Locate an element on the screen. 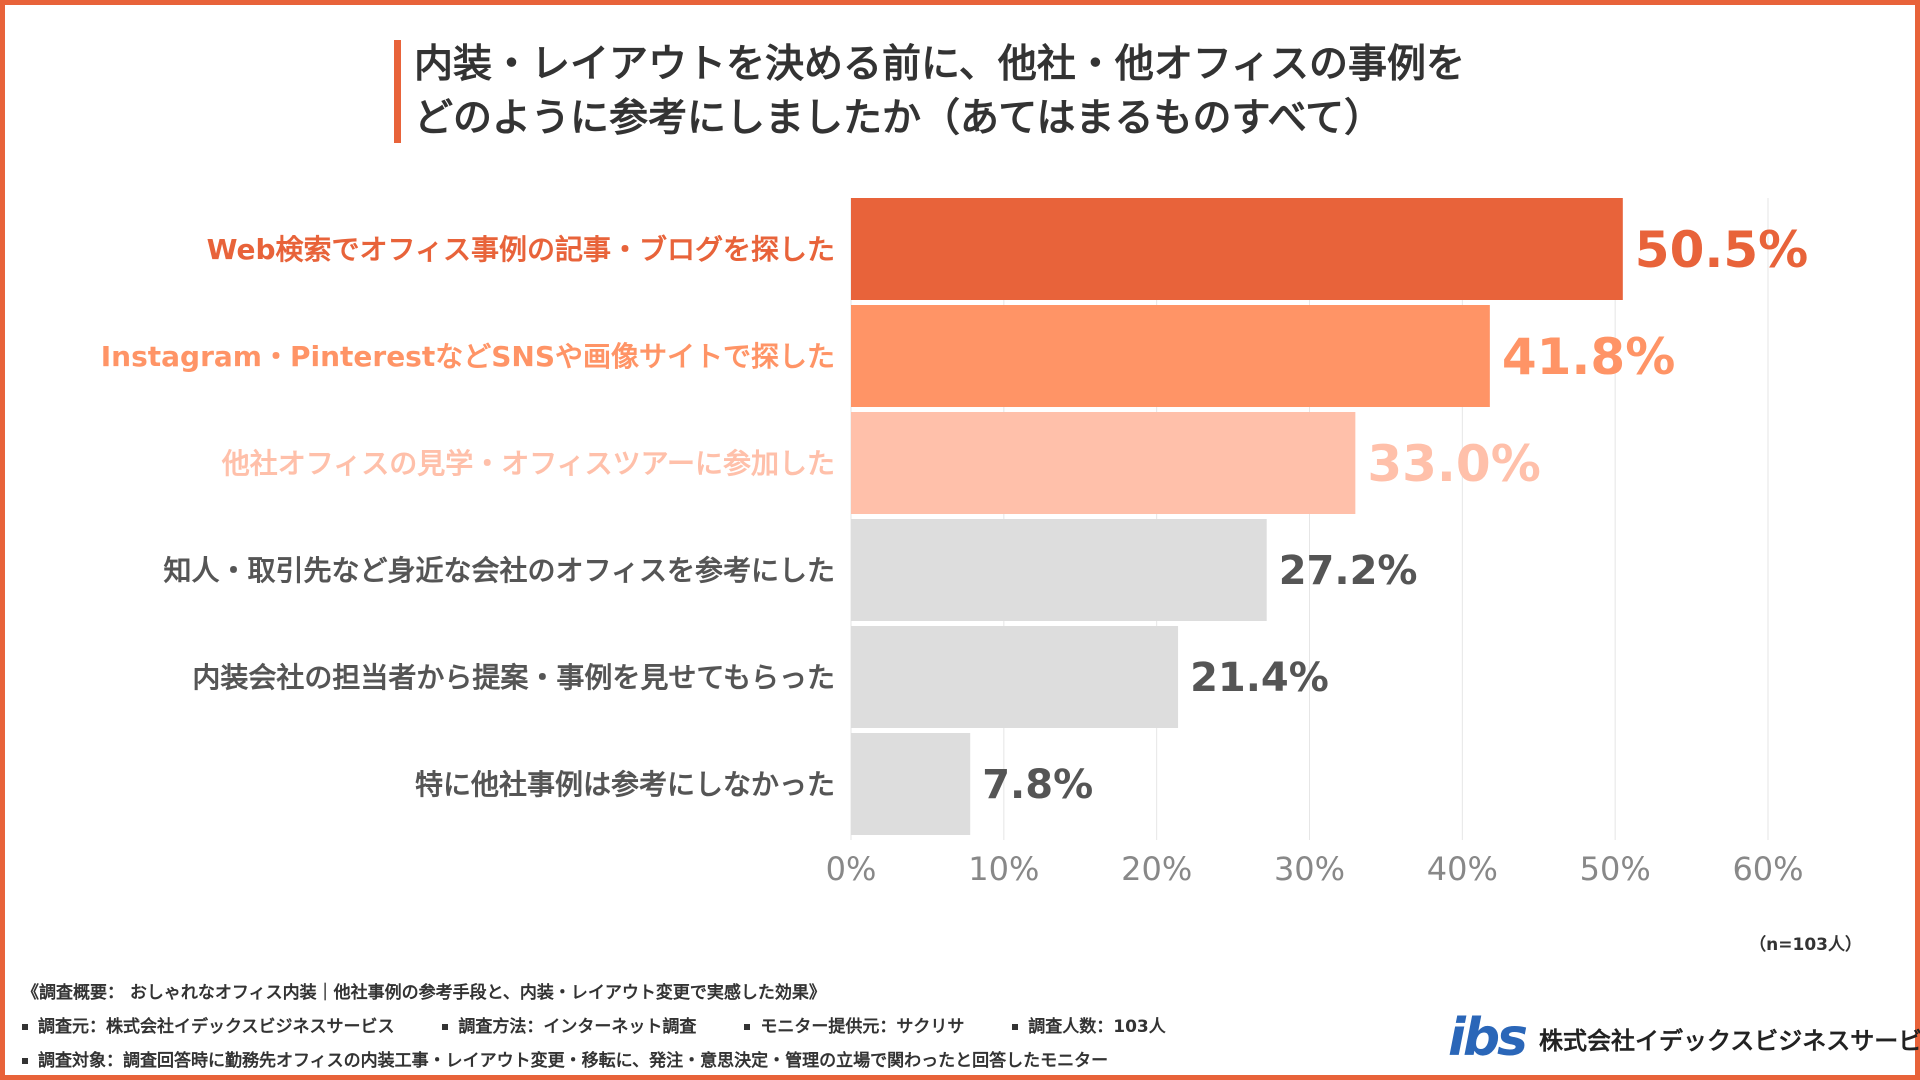  survey-detail-item: 調査人数：103人 is located at coordinates (1089, 1027).